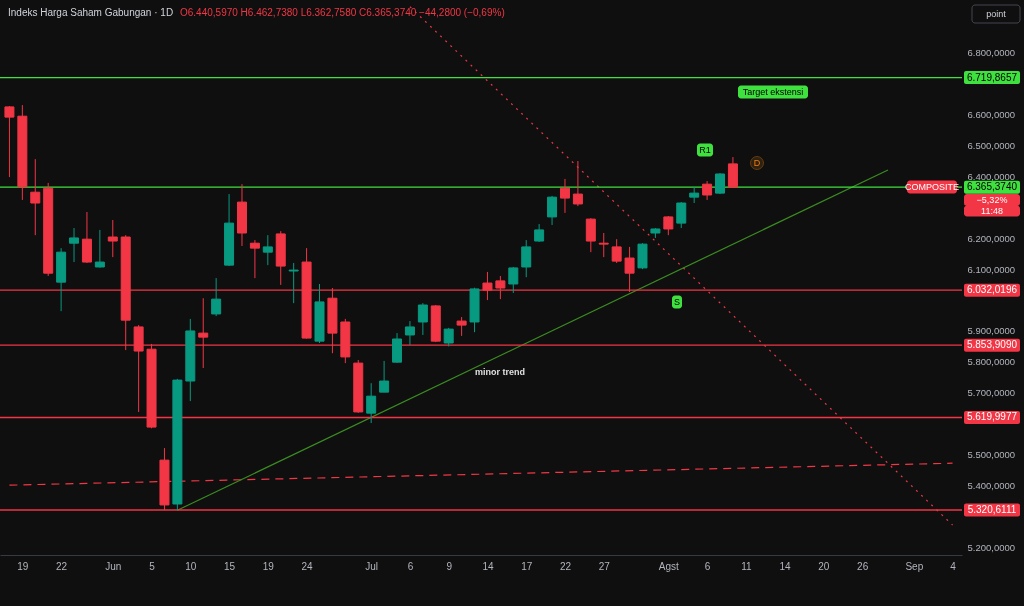  Describe the element at coordinates (953, 566) in the screenshot. I see `x-tick-label: 4` at that location.